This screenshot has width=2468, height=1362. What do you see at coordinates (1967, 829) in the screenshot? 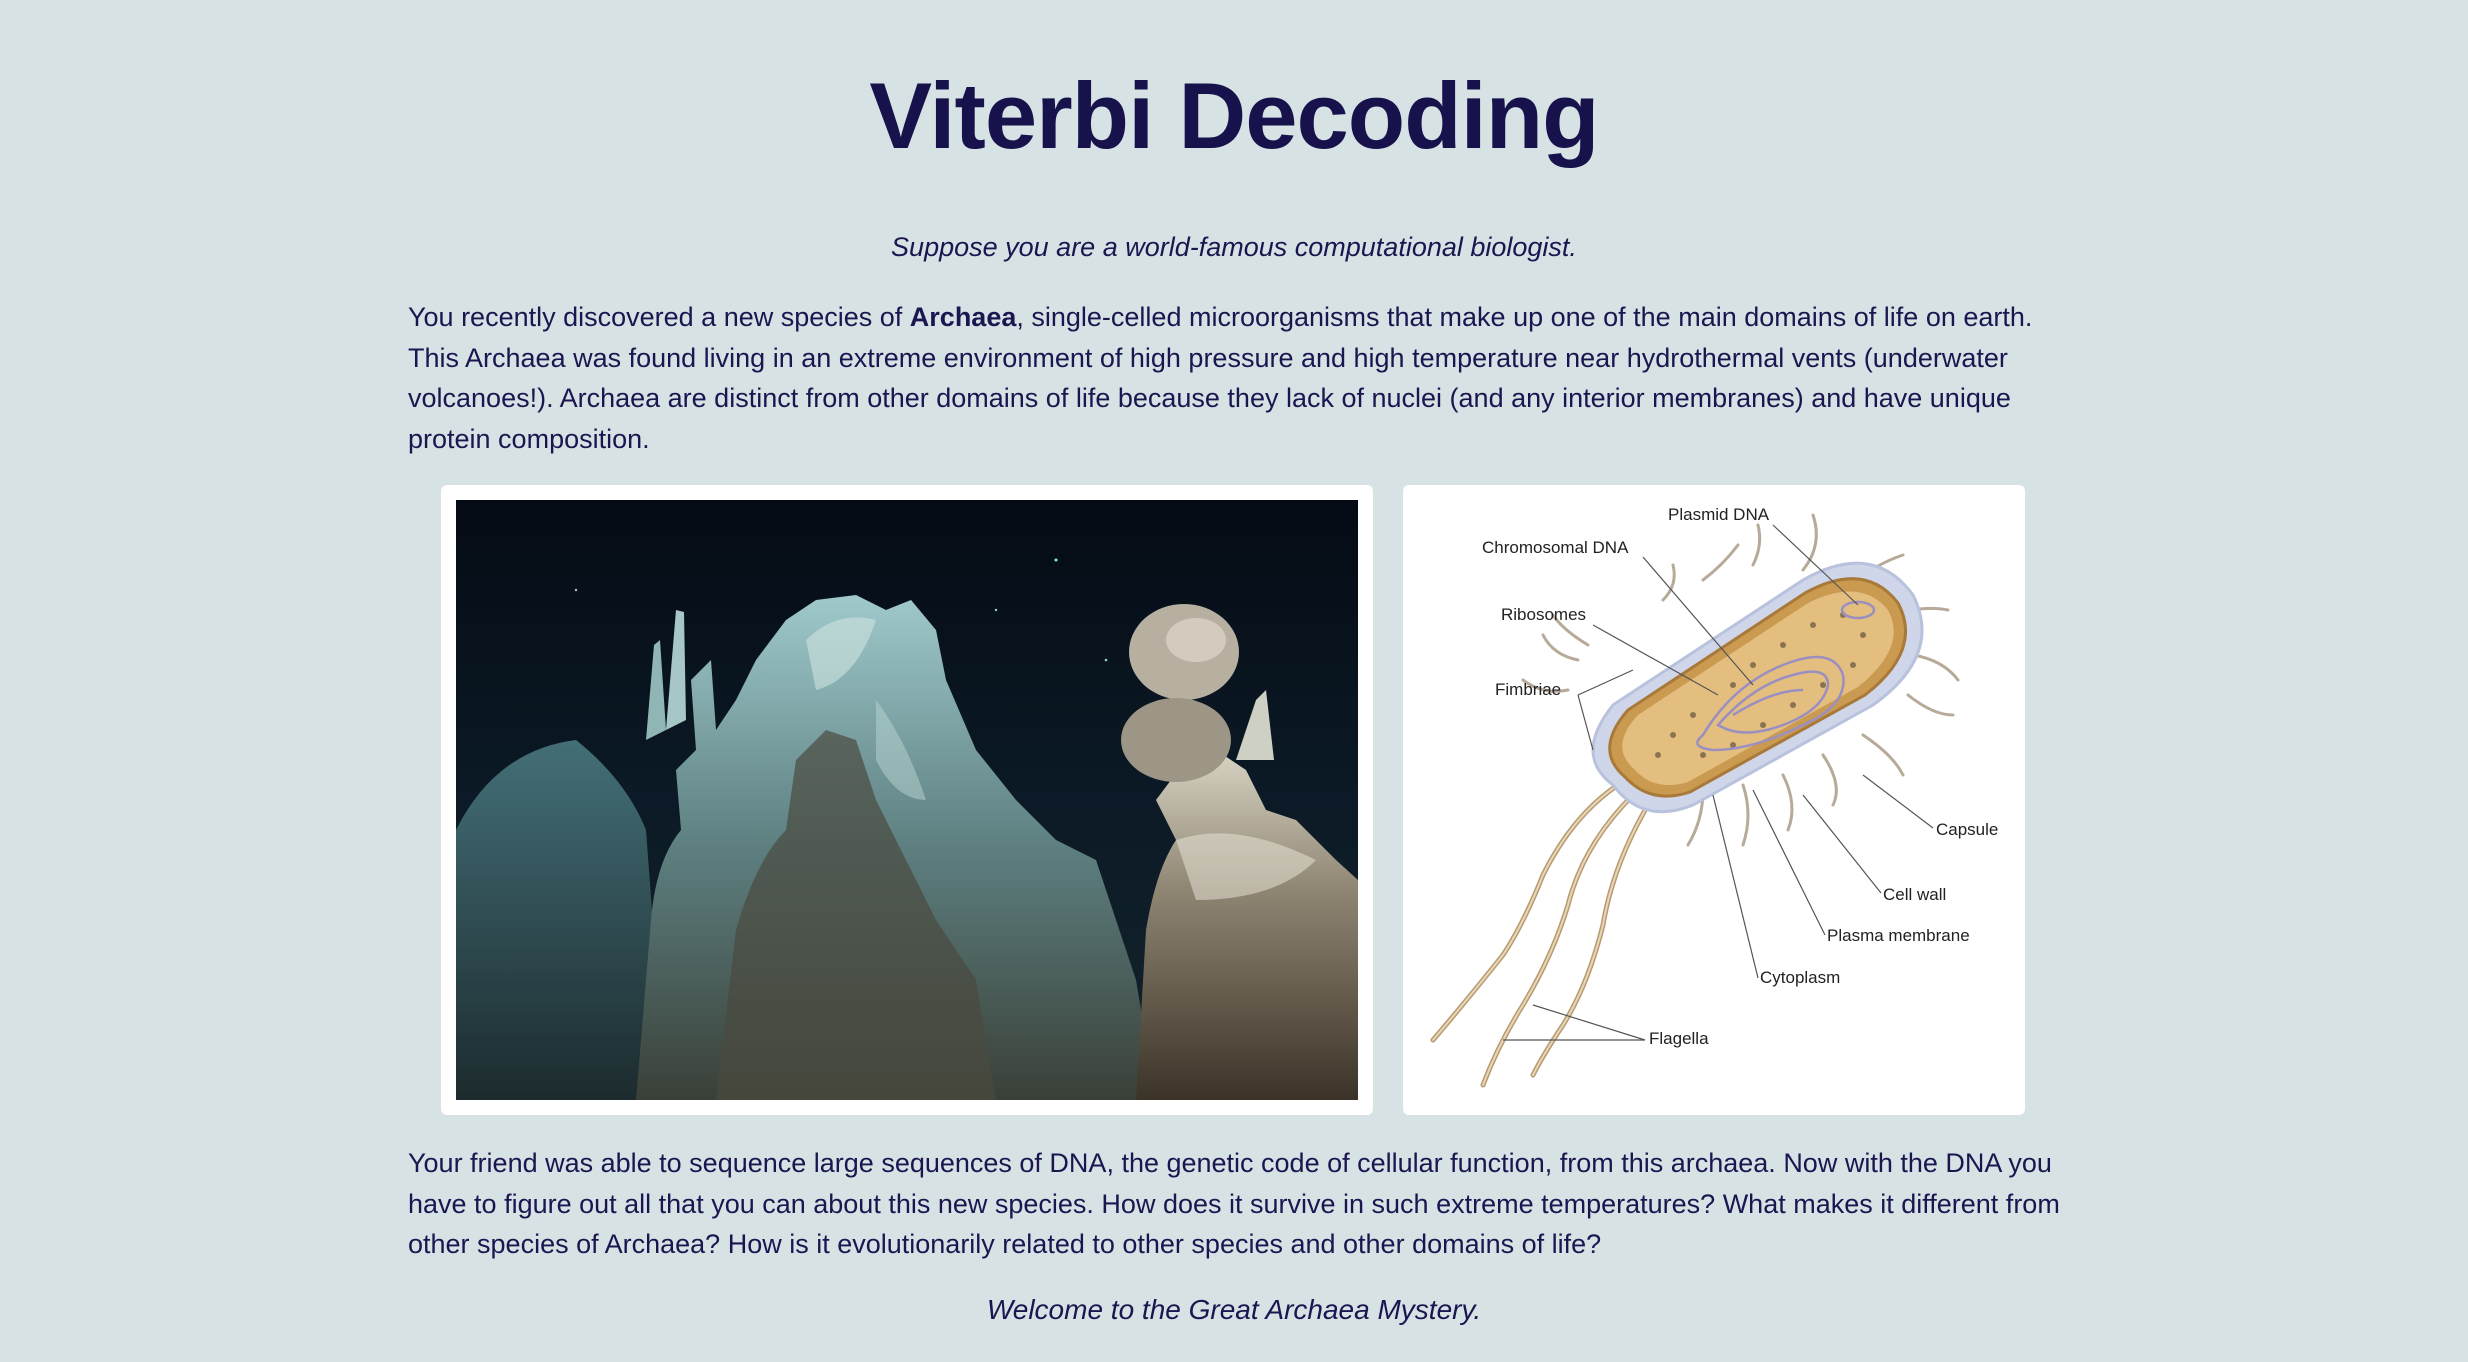
I see `label-capsule: Capsule` at bounding box center [1967, 829].